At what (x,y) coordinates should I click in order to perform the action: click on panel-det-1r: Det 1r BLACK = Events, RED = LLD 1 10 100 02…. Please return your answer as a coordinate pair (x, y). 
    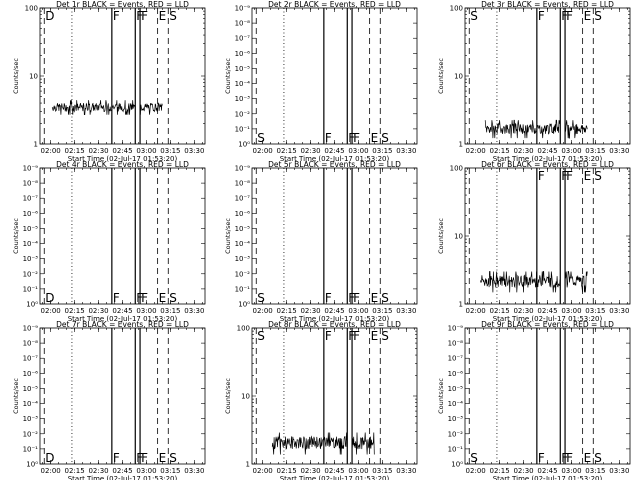
    Looking at the image, I should click on (109, 81).